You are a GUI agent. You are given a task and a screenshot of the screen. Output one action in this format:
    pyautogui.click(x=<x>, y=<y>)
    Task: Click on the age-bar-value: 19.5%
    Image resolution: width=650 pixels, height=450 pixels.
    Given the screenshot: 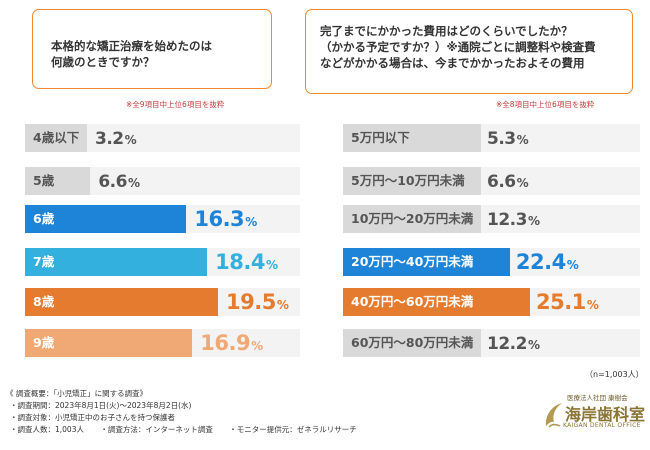 What is the action you would take?
    pyautogui.click(x=257, y=302)
    